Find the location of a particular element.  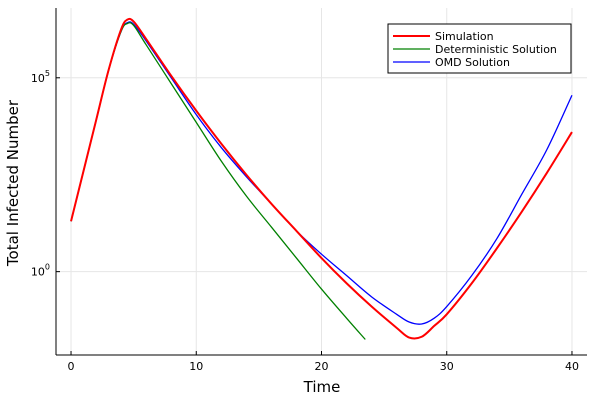

x-tick-label: 20 is located at coordinates (322, 366).